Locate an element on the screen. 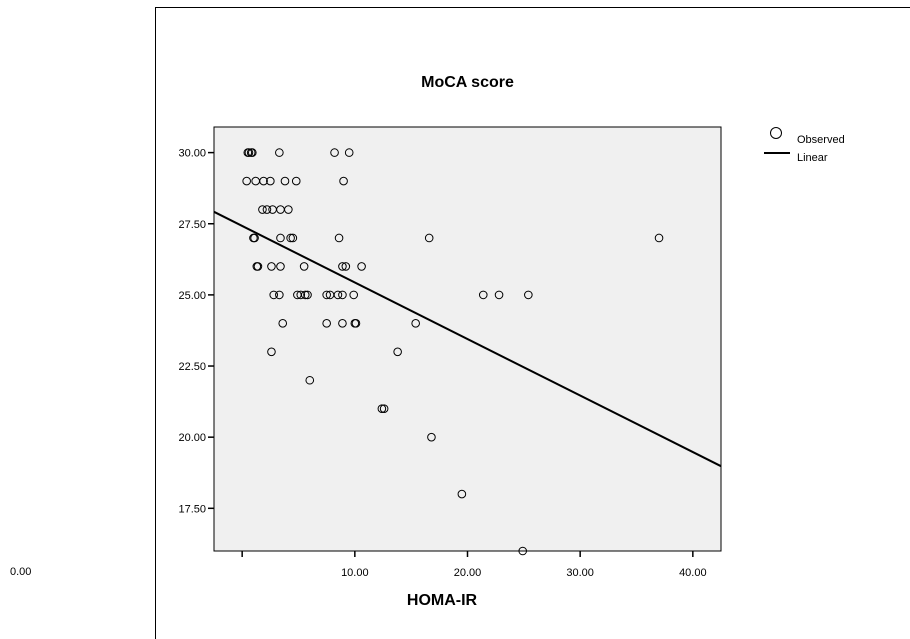 The width and height of the screenshot is (910, 639). x-tick-label: 10.00 is located at coordinates (355, 573).